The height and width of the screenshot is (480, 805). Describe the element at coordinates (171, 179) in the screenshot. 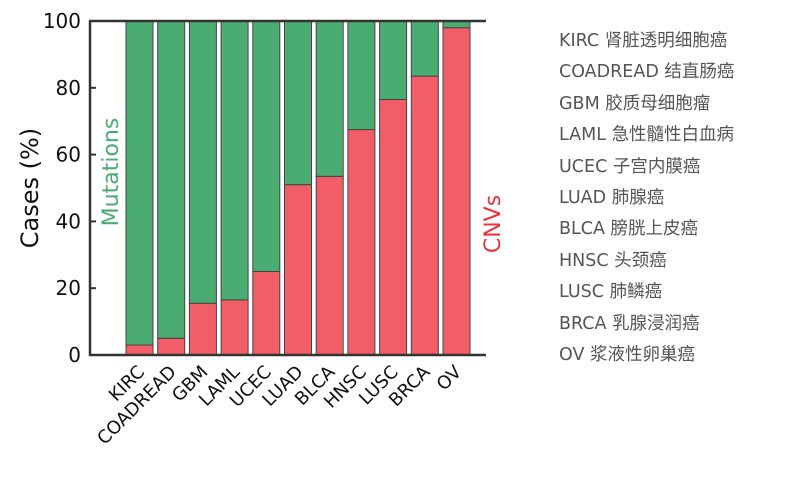

I see `bar-mutations-coadread` at that location.